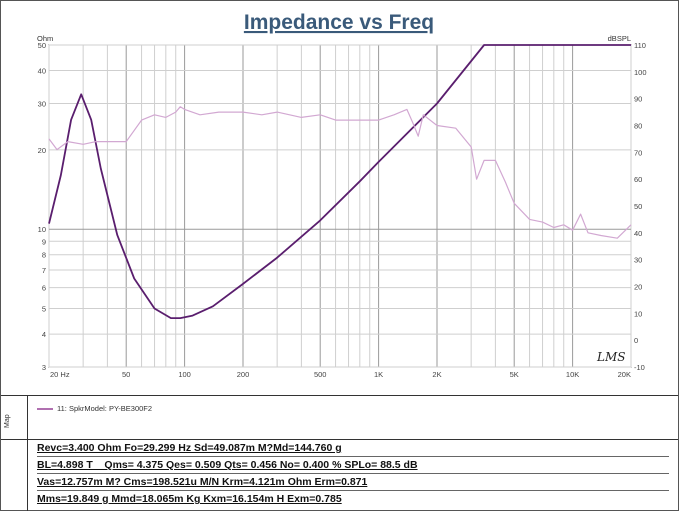  What do you see at coordinates (42, 150) in the screenshot?
I see `left-tick-label: 20` at bounding box center [42, 150].